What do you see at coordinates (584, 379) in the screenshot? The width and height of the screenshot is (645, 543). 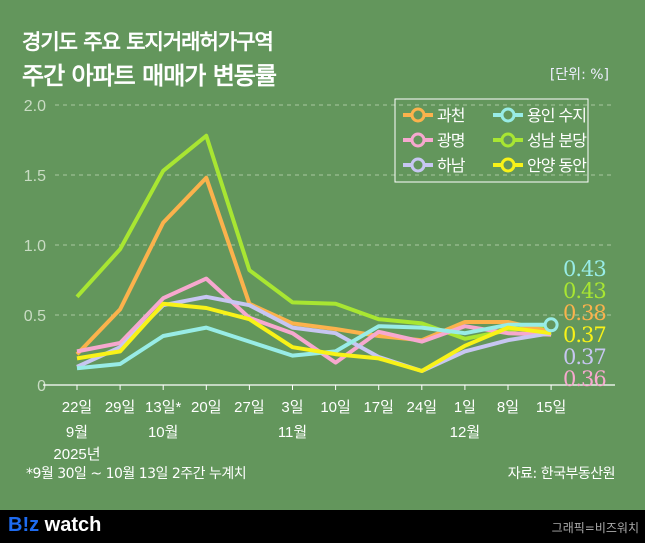 I see `end-value-label: 0.36` at bounding box center [584, 379].